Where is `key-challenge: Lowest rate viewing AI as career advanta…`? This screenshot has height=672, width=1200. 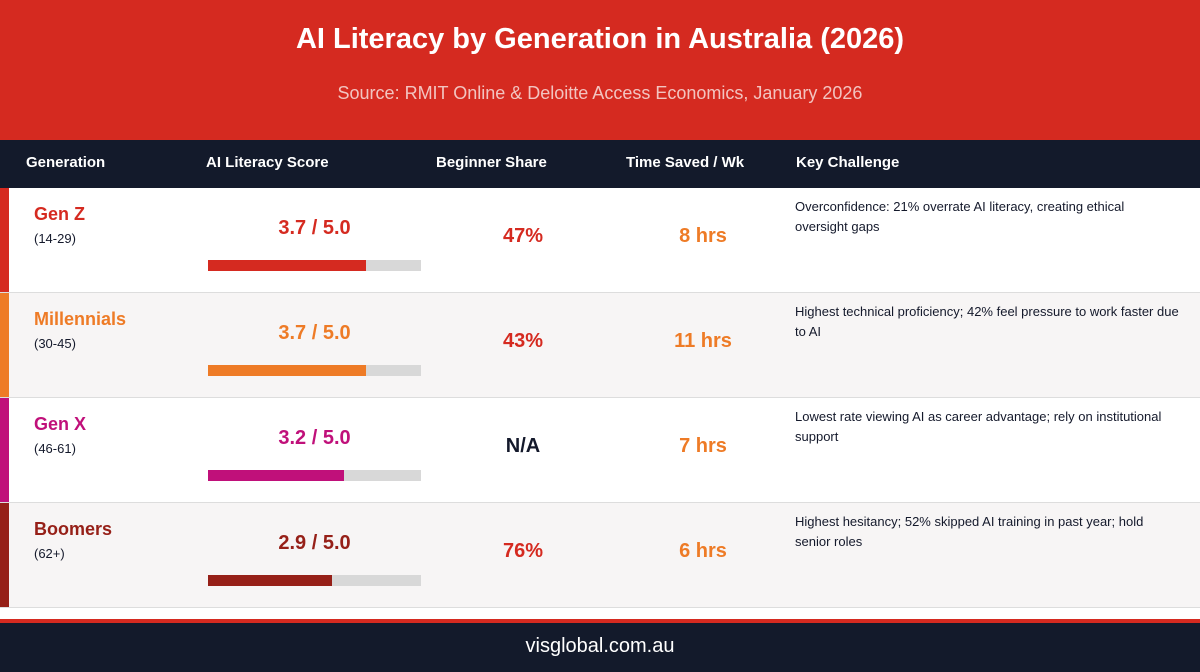
key-challenge: Lowest rate viewing AI as career advanta… is located at coordinates (978, 426).